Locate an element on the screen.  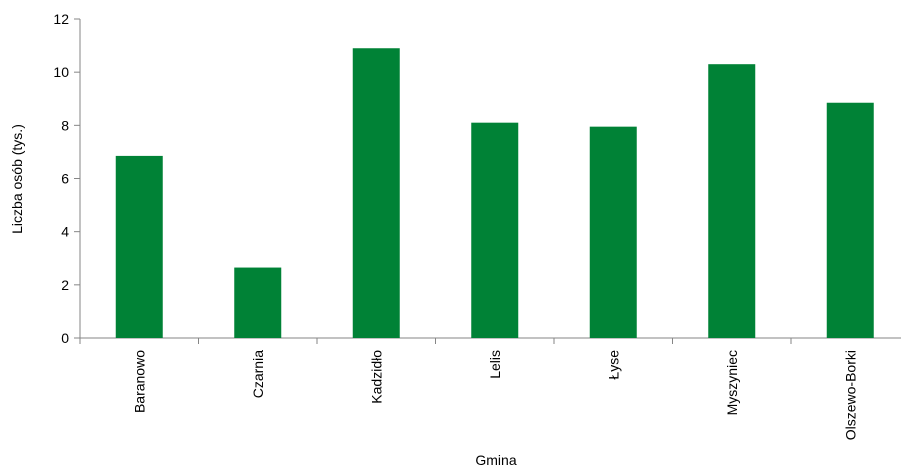
x-tick-label: Łyse is located at coordinates (613, 365).